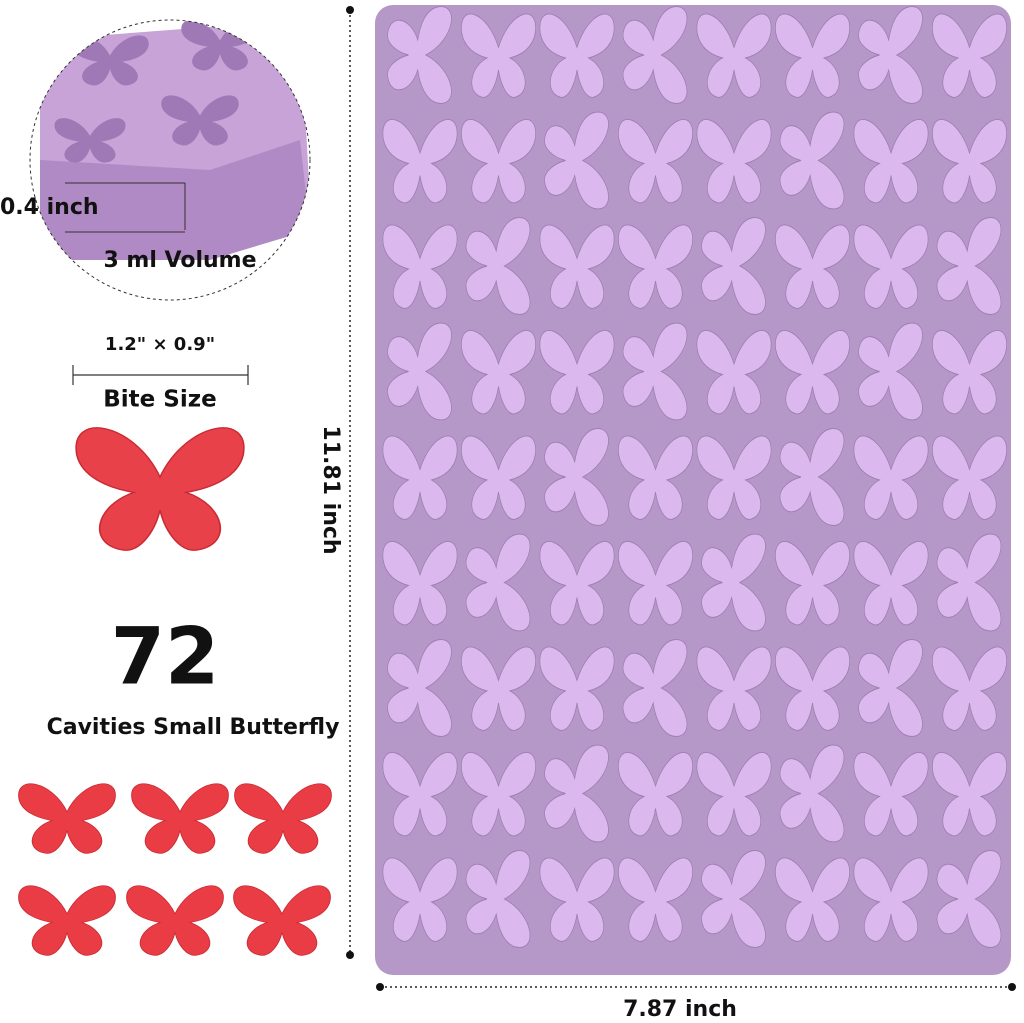  I want to click on width-label: 7.87 inch, so click(680, 1009).